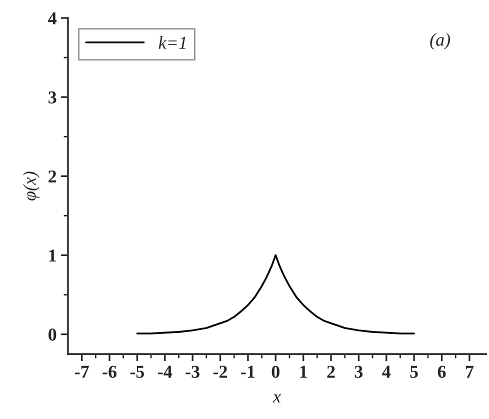 The height and width of the screenshot is (419, 489). I want to click on x-tick-label: 0, so click(276, 372).